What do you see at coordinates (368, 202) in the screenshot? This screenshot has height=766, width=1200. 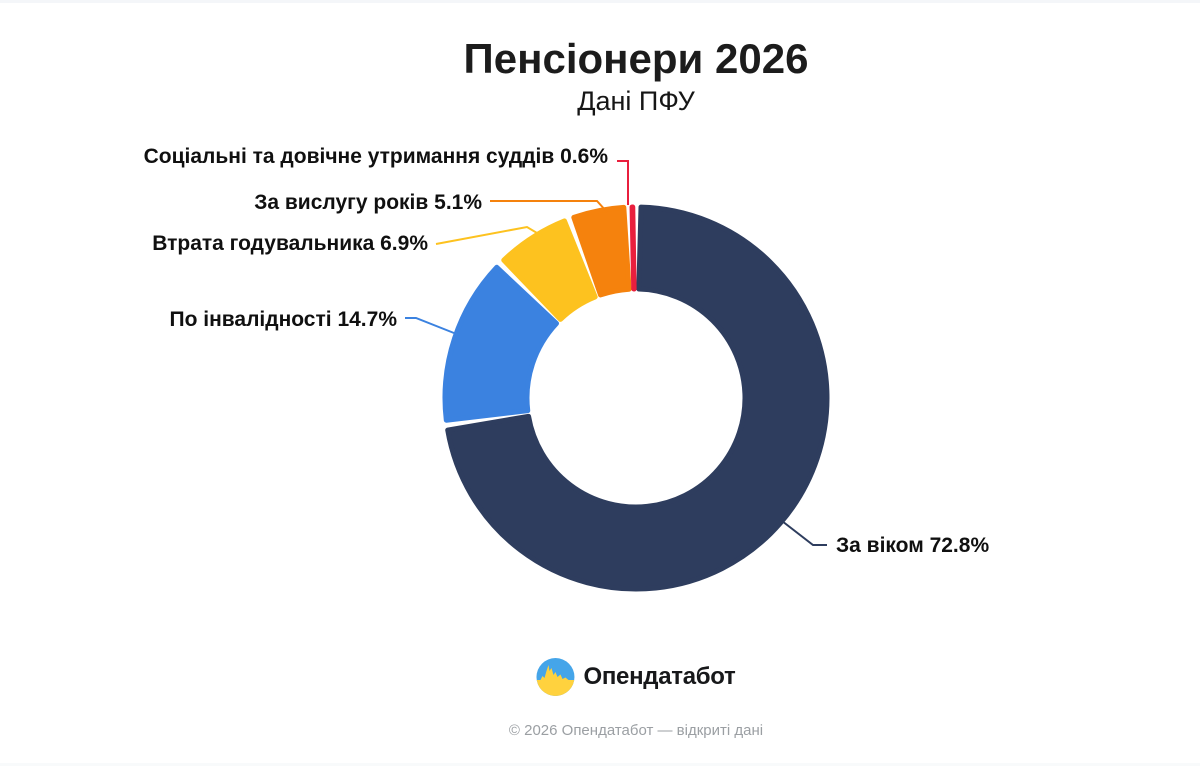 I see `slice-label-za-vysluhu: За вислугу років 5.1%` at bounding box center [368, 202].